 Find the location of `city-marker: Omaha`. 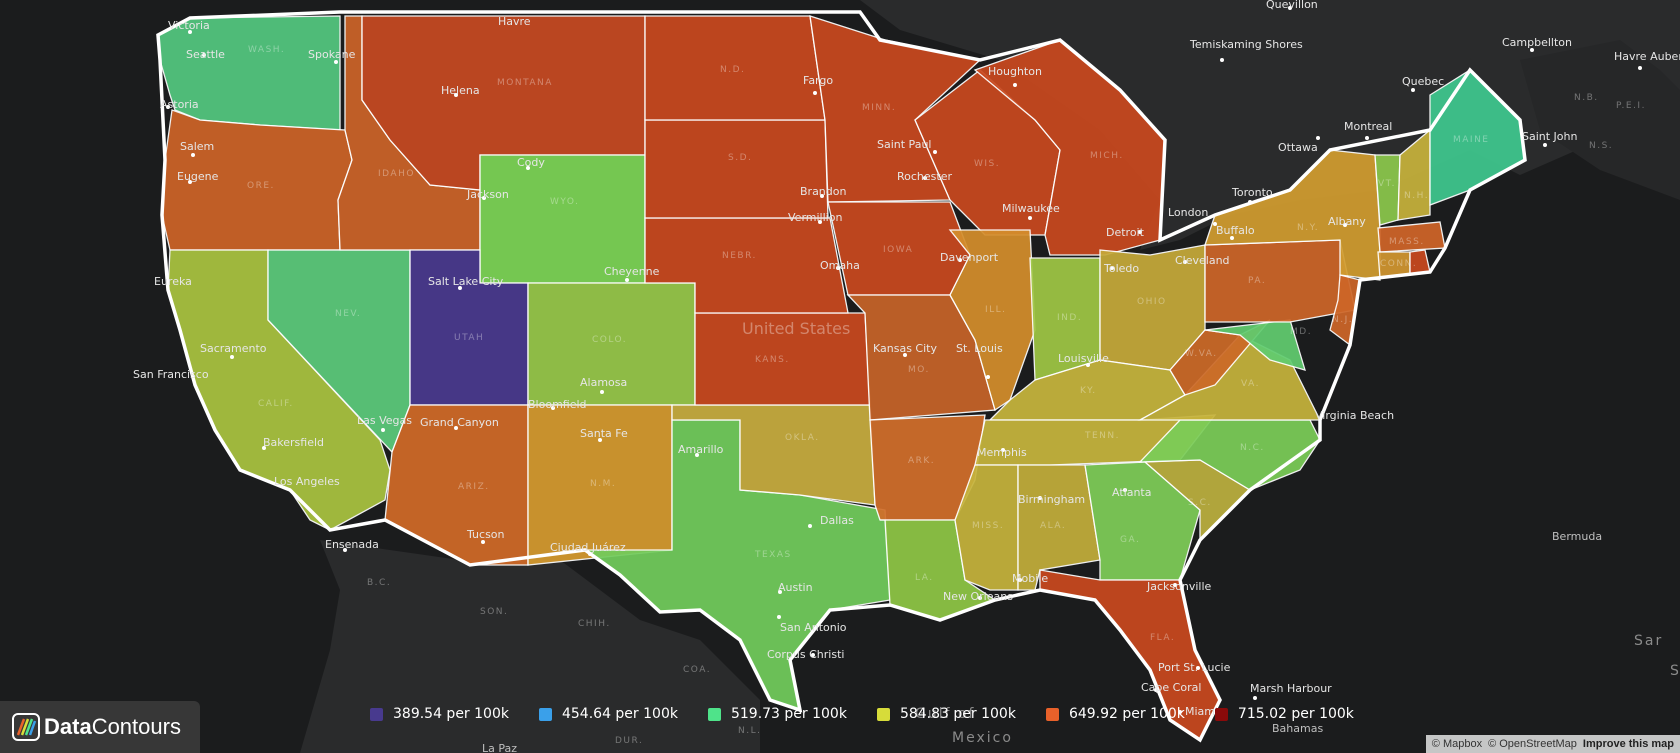

city-marker: Omaha is located at coordinates (840, 265).